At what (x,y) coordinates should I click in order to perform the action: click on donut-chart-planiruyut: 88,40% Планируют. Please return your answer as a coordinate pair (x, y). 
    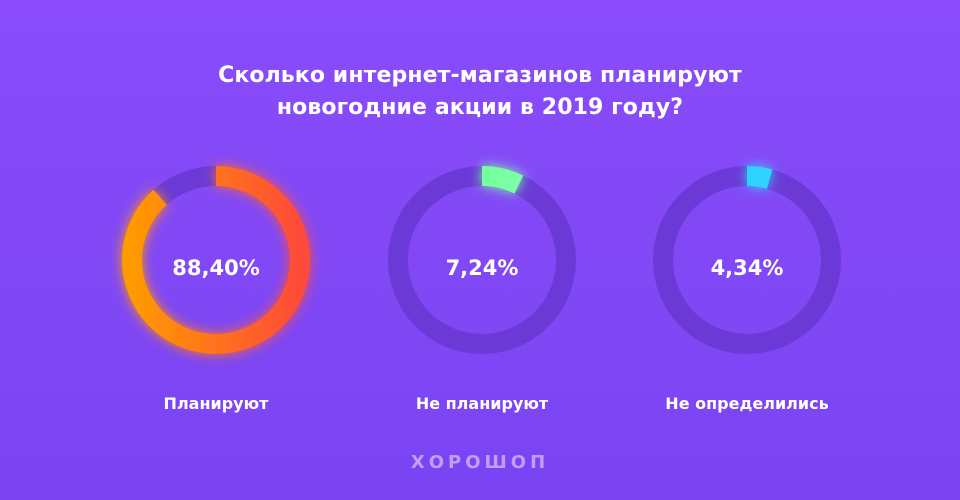
    Looking at the image, I should click on (216, 290).